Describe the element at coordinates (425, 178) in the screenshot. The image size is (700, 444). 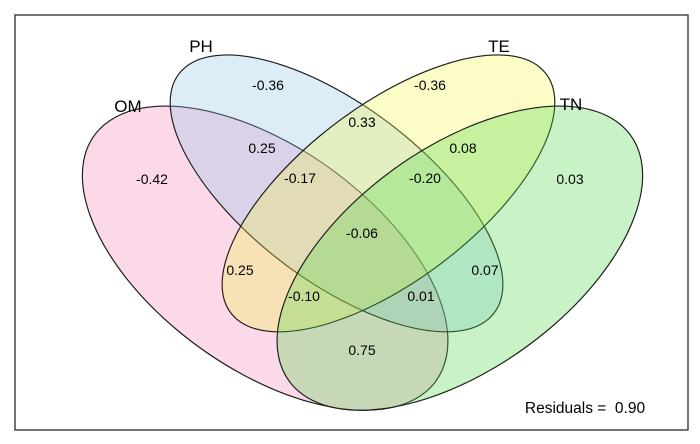
I see `region-value-ph-te-tn: -0.20` at that location.